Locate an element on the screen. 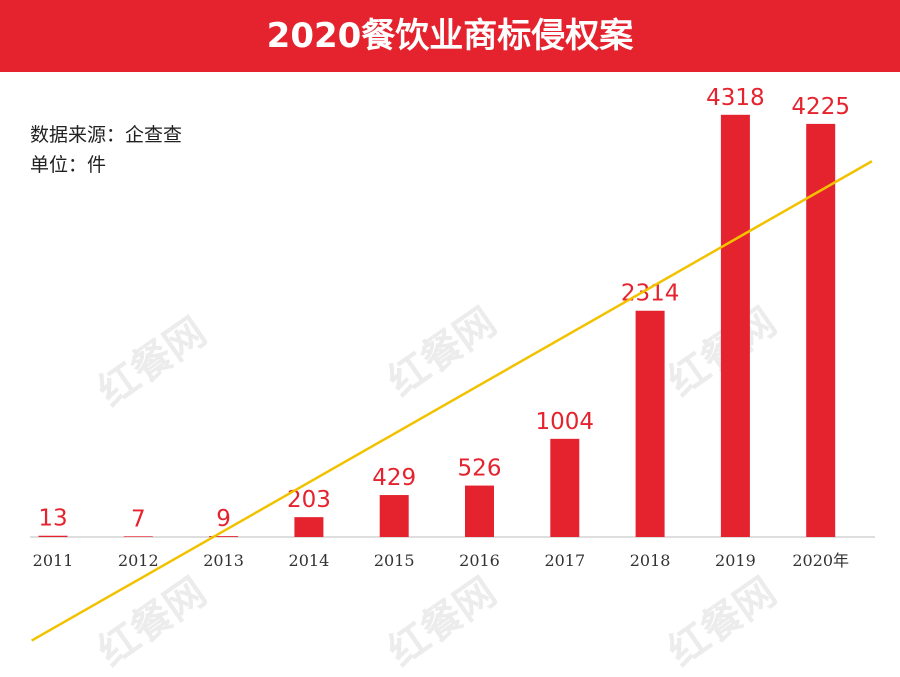 This screenshot has height=677, width=900. x-tick-label: 2016 is located at coordinates (479, 560).